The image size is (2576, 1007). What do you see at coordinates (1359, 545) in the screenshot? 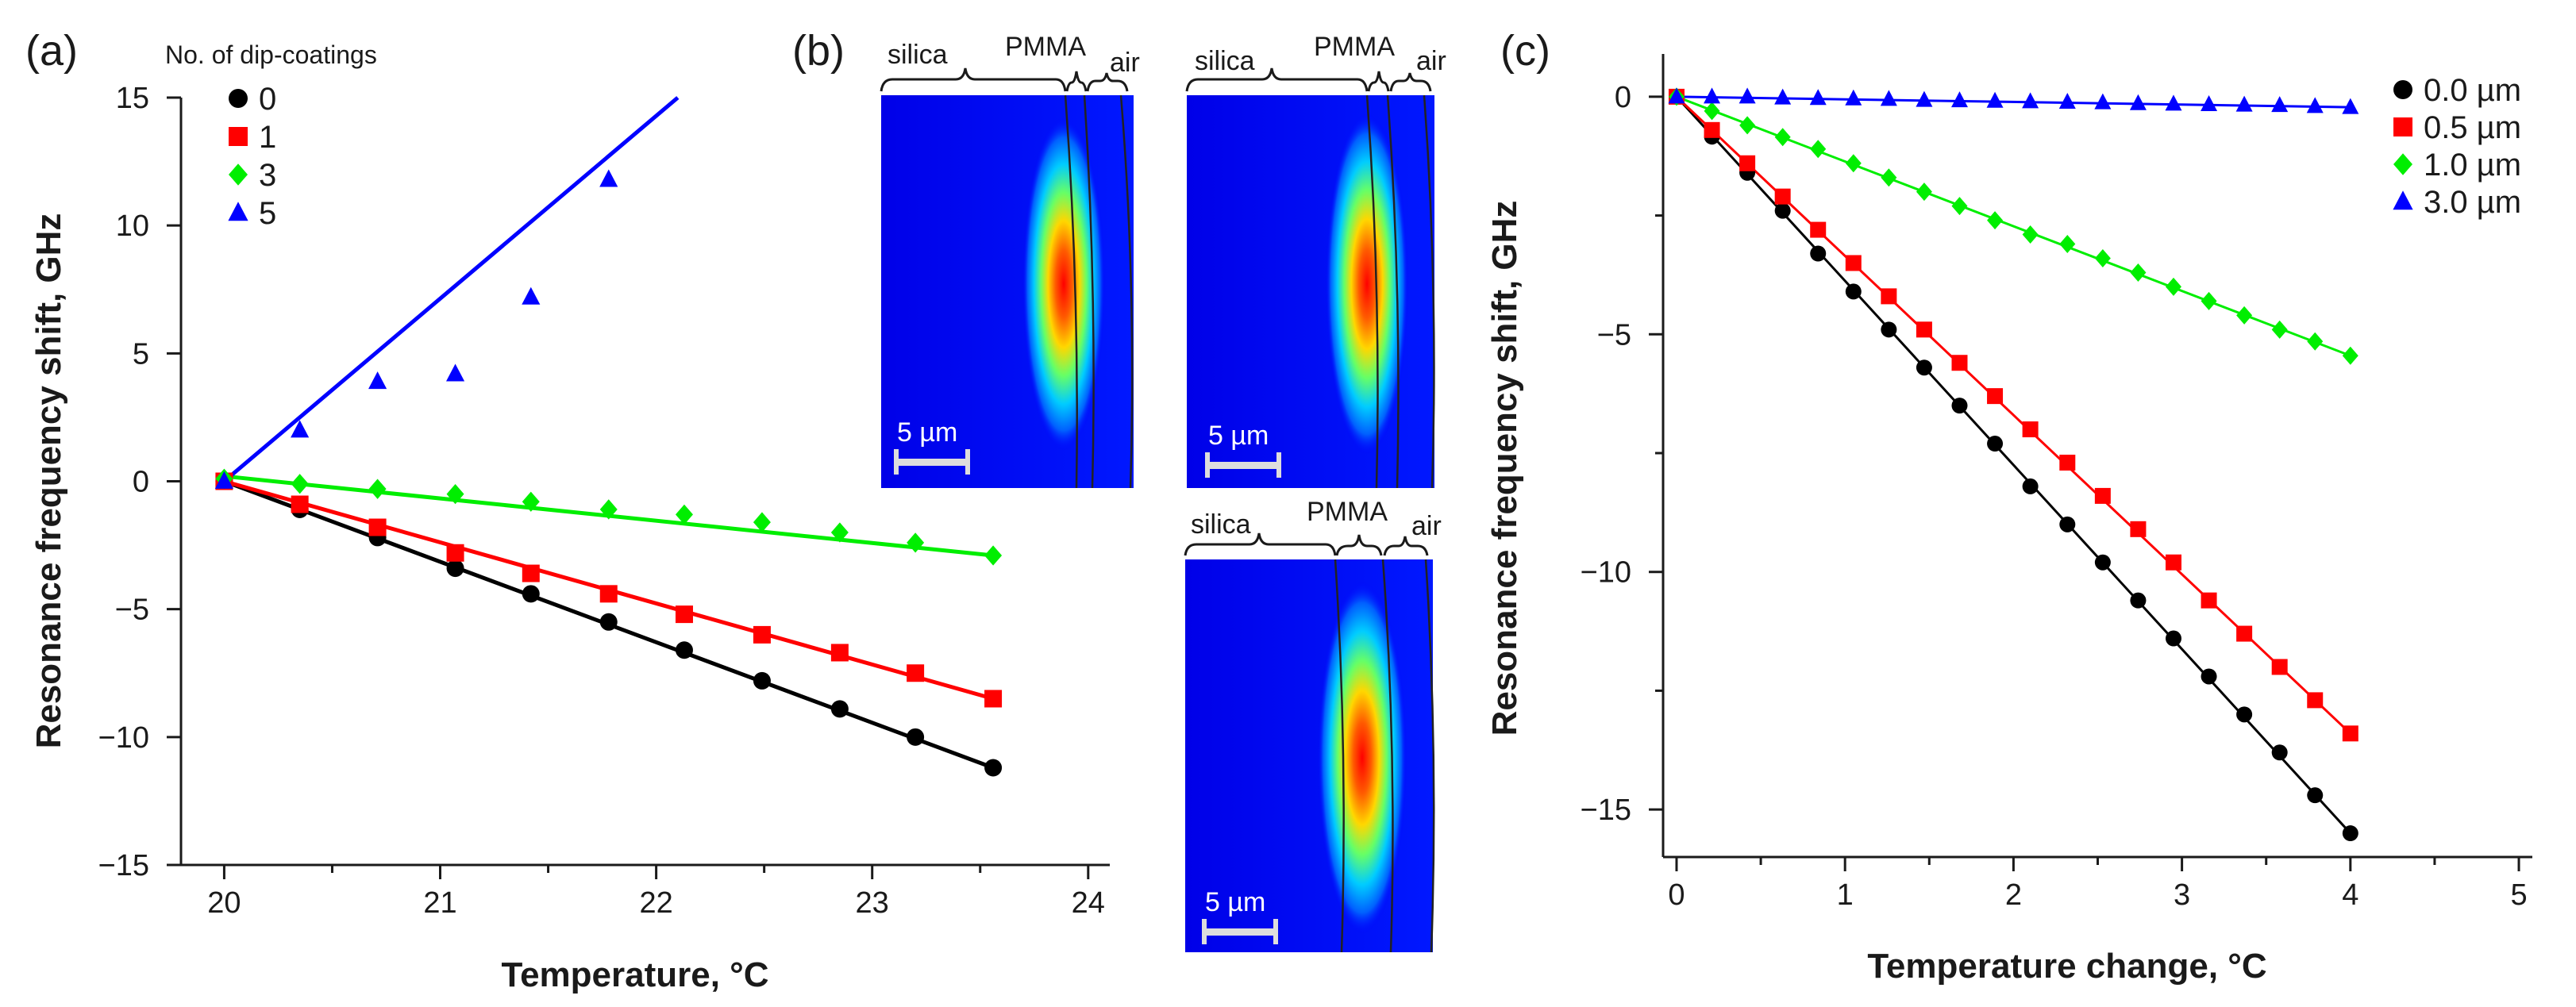
I see `pmma-brace` at bounding box center [1359, 545].